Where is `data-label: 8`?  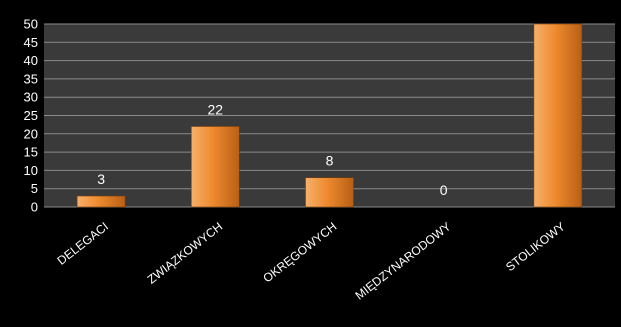 data-label: 8 is located at coordinates (330, 161).